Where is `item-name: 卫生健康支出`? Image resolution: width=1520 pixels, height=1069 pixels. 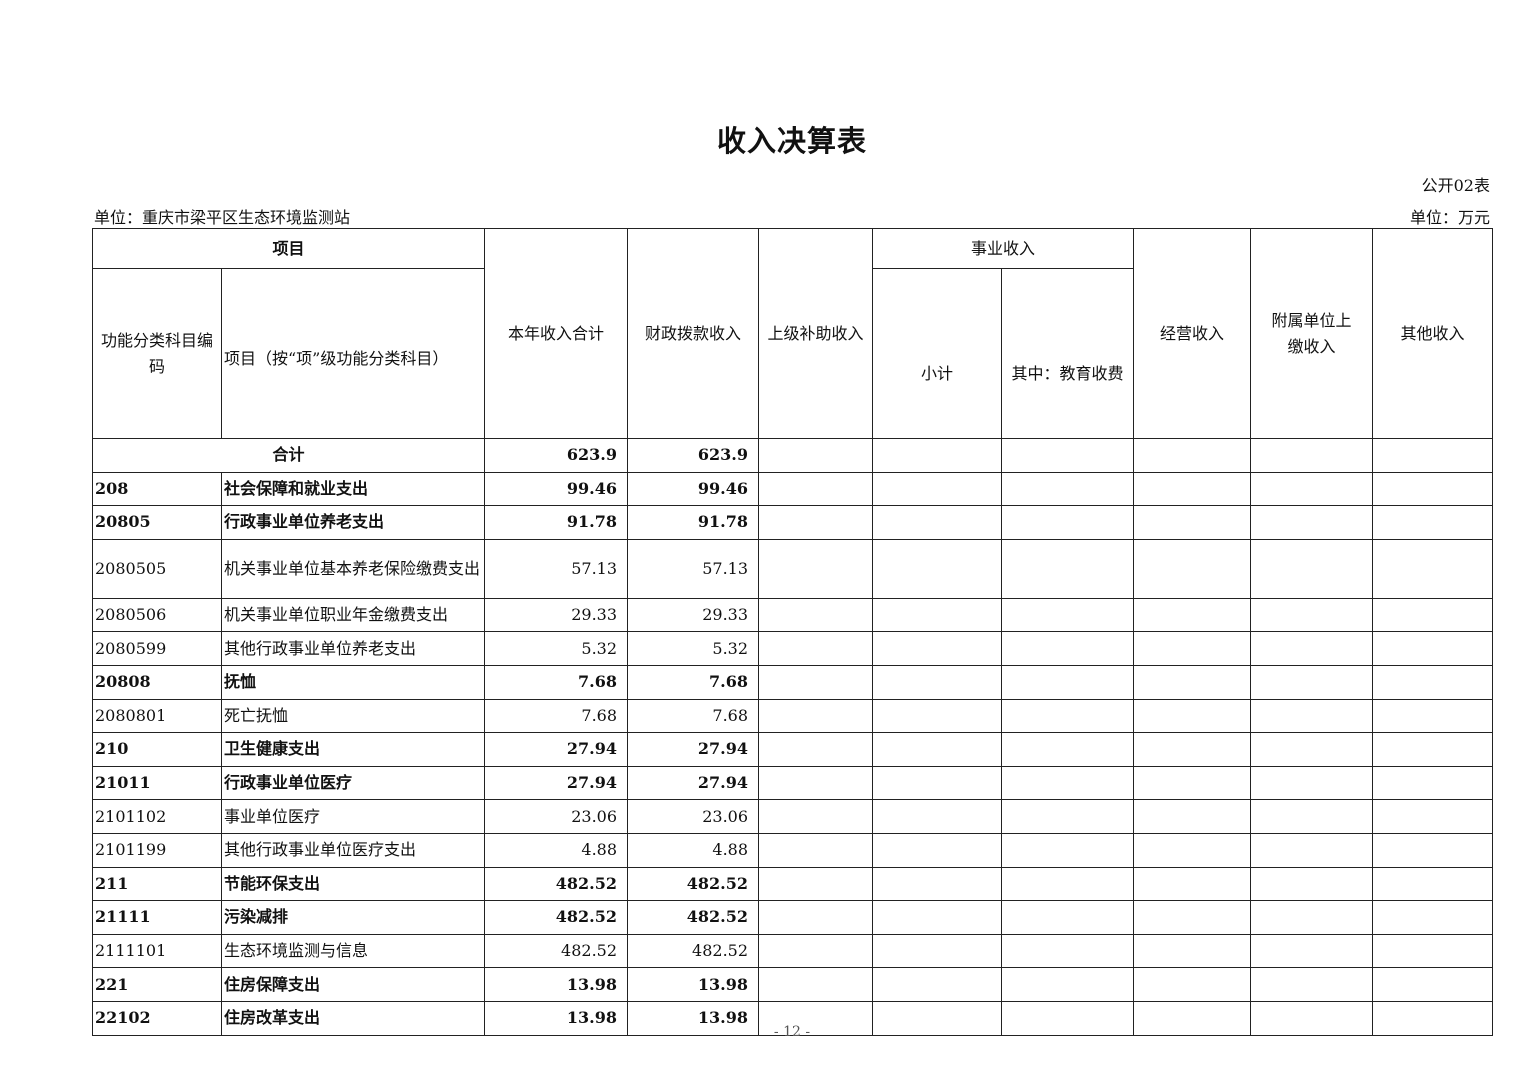
item-name: 卫生健康支出 is located at coordinates (353, 749).